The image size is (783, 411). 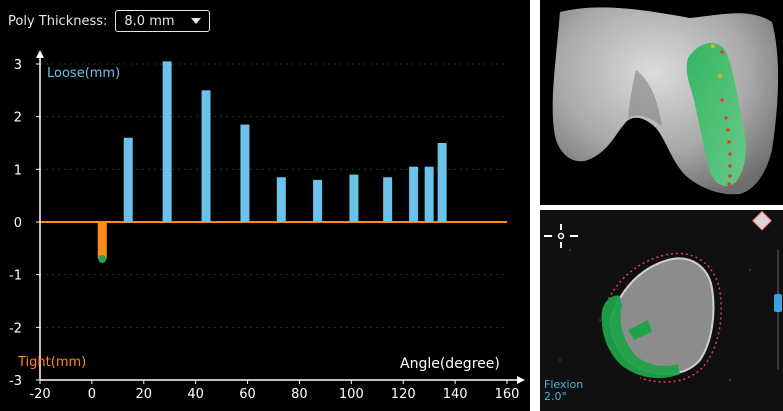 I want to click on ct-noise, so click(x=655, y=315).